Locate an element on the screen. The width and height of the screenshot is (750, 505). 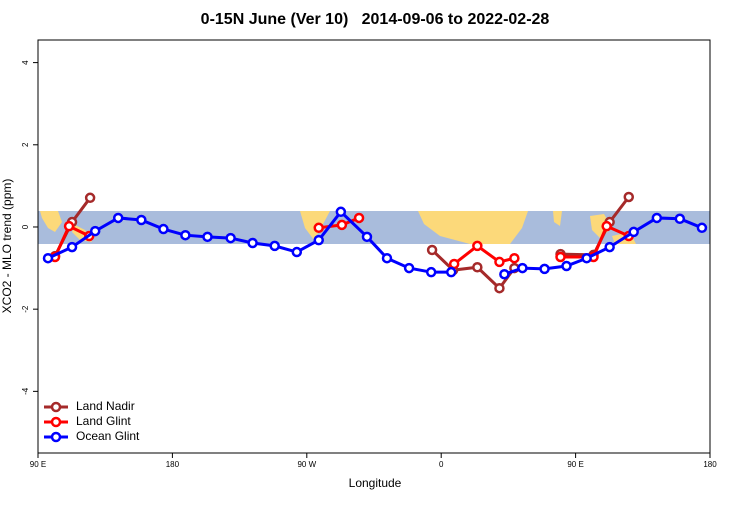
x-tick-label: 0 is located at coordinates (441, 464).